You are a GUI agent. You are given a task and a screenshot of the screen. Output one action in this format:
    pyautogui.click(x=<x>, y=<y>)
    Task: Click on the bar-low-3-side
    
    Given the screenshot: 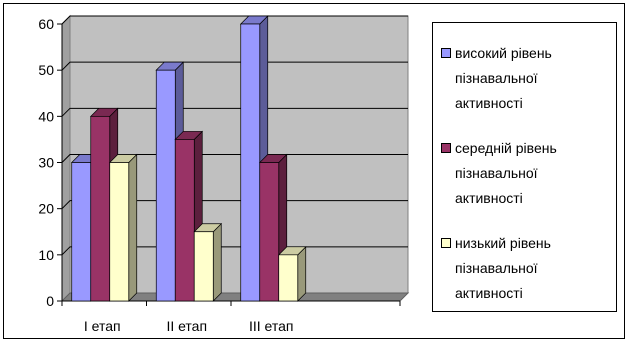 What is the action you would take?
    pyautogui.click(x=302, y=273)
    